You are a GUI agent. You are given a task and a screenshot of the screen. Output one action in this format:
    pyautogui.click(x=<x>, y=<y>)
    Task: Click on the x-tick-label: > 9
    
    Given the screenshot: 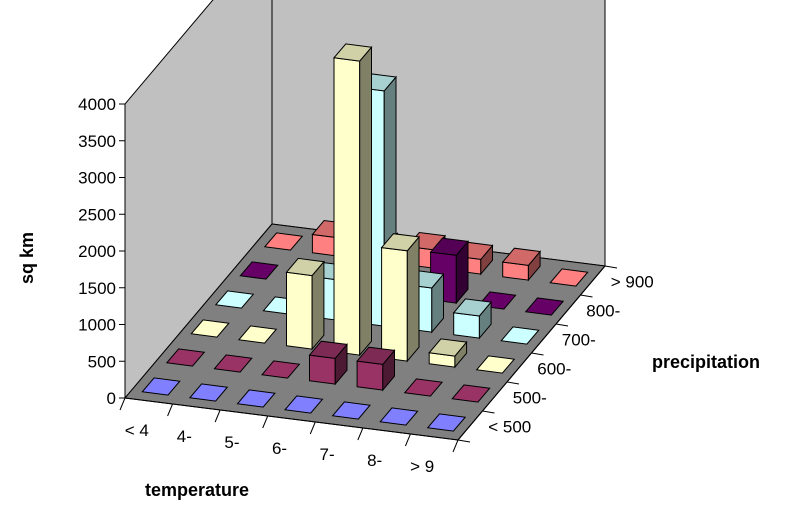 What is the action you would take?
    pyautogui.click(x=422, y=466)
    